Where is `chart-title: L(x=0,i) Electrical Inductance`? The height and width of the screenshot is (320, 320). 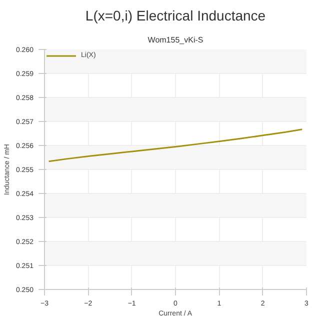
chart-title: L(x=0,i) Electrical Inductance is located at coordinates (175, 16).